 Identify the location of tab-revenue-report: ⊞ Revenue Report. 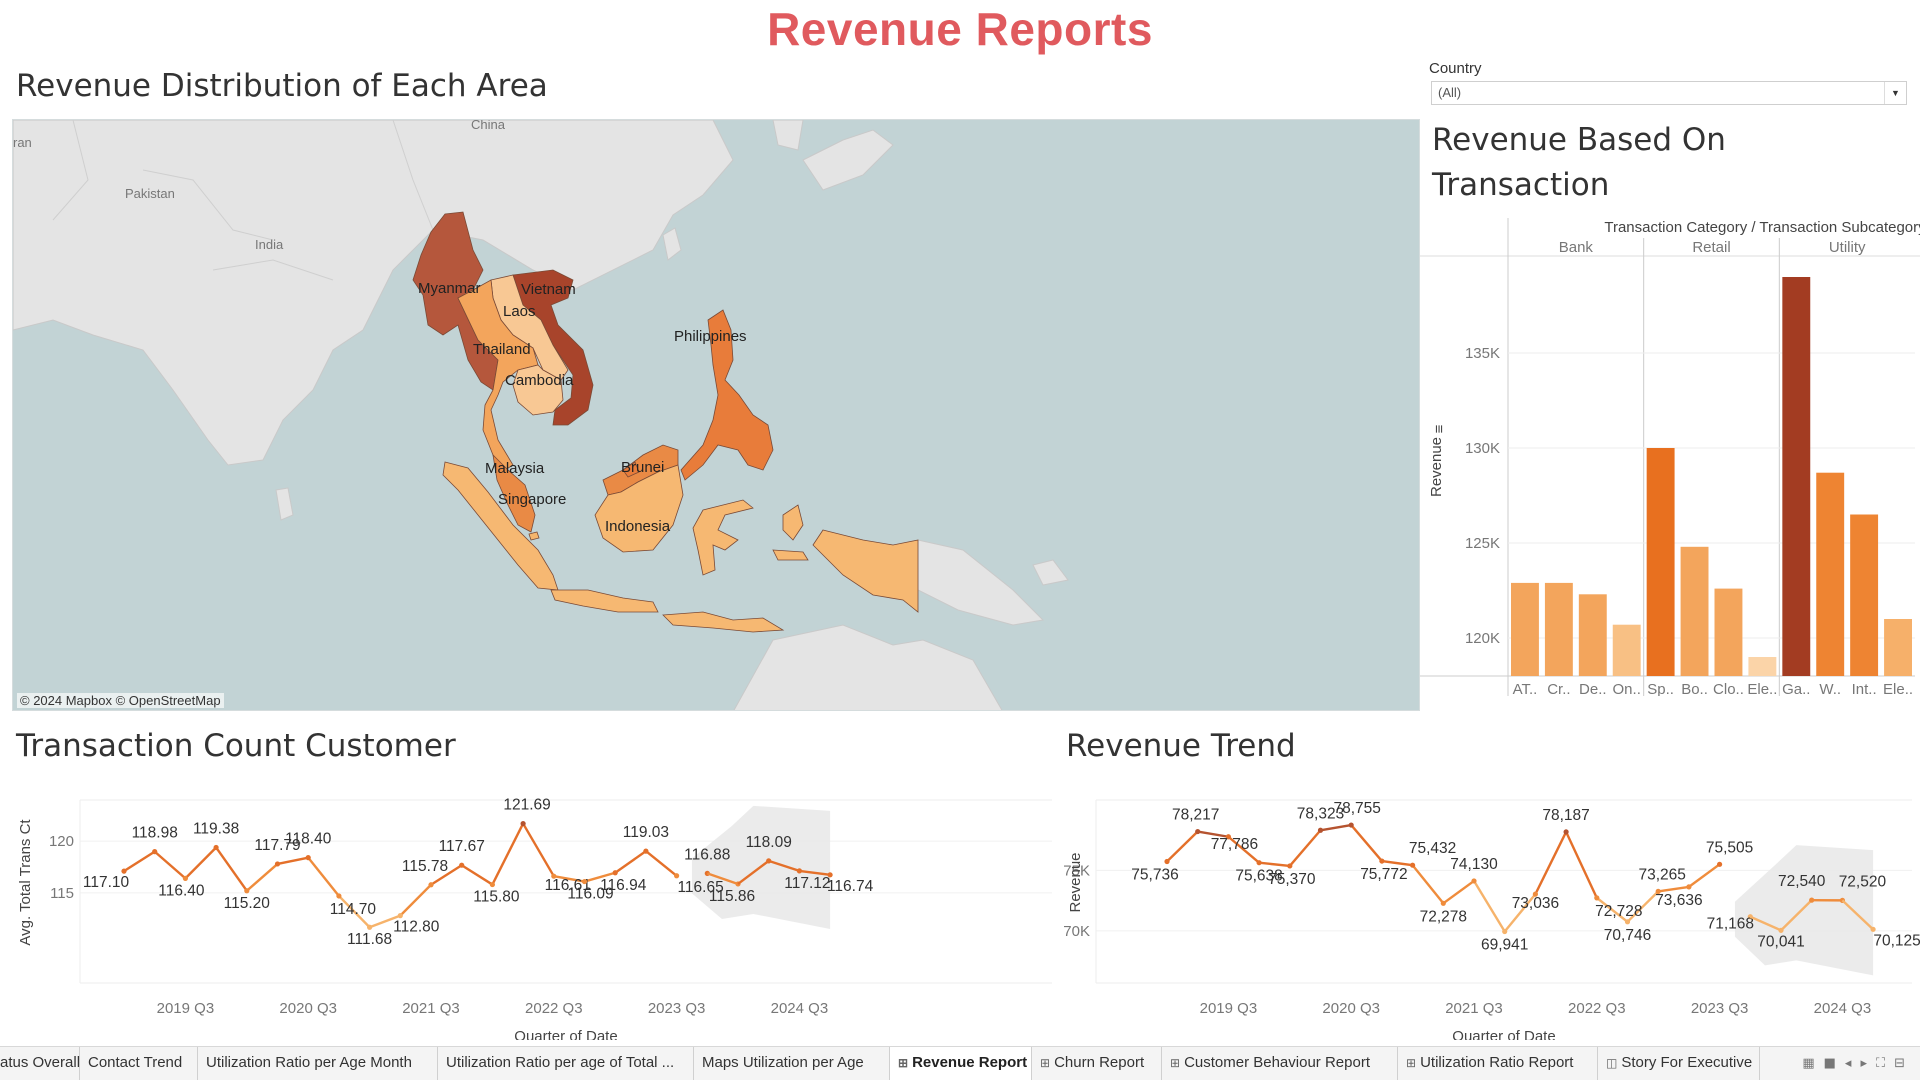
(961, 1063).